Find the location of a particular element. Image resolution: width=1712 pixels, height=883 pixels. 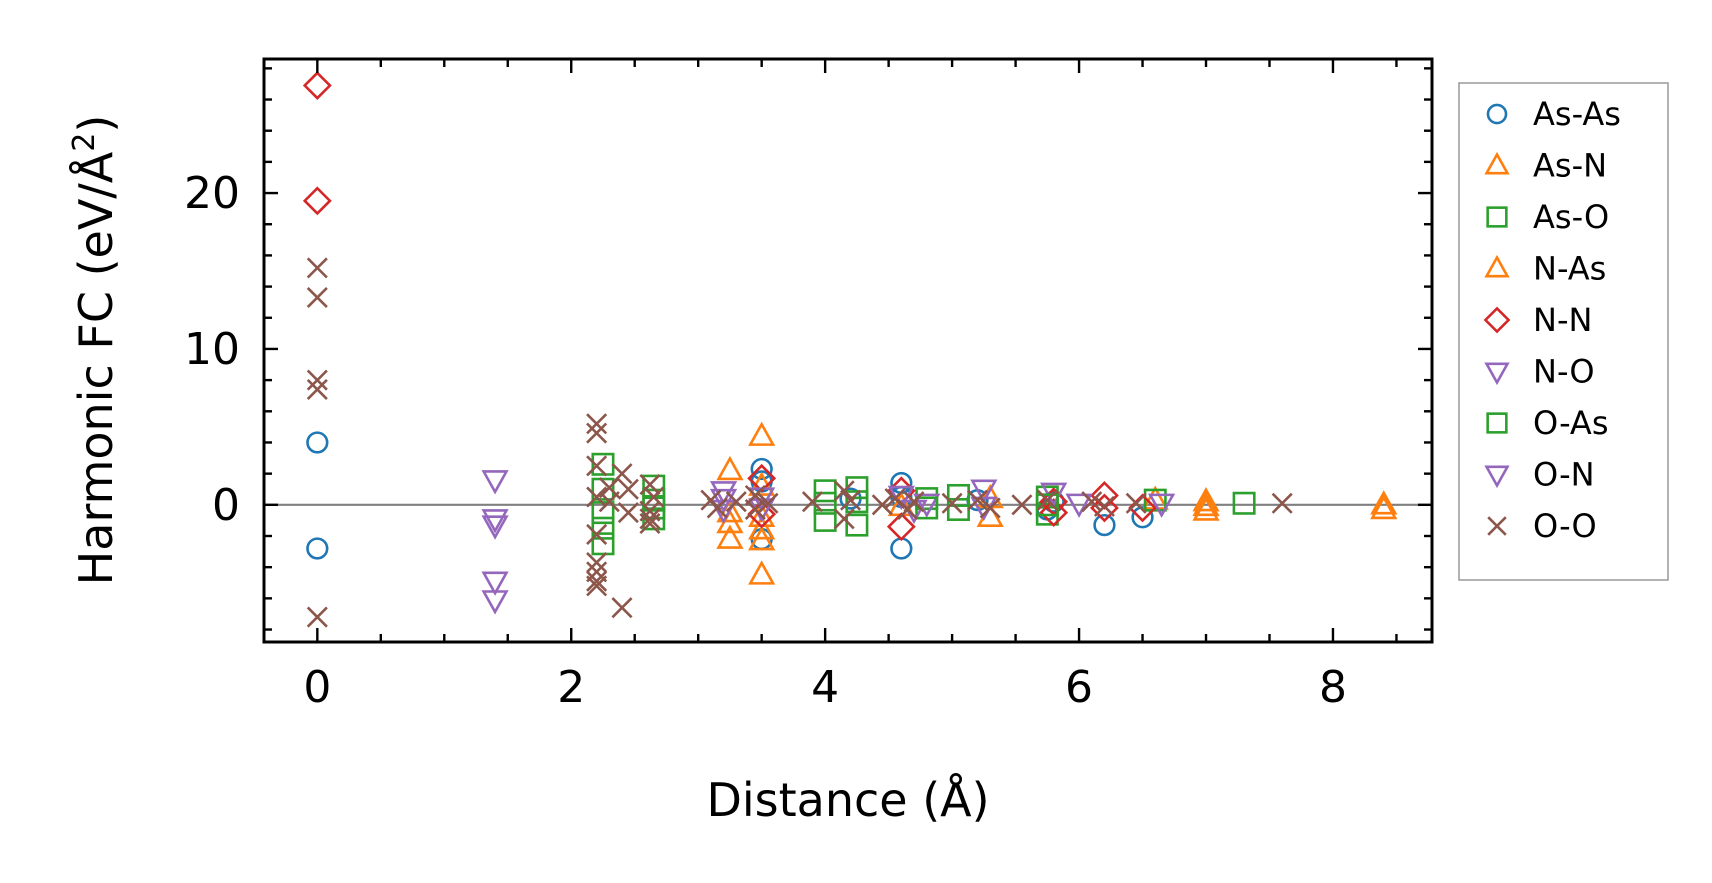

data-point-n-as is located at coordinates (1206, 504).